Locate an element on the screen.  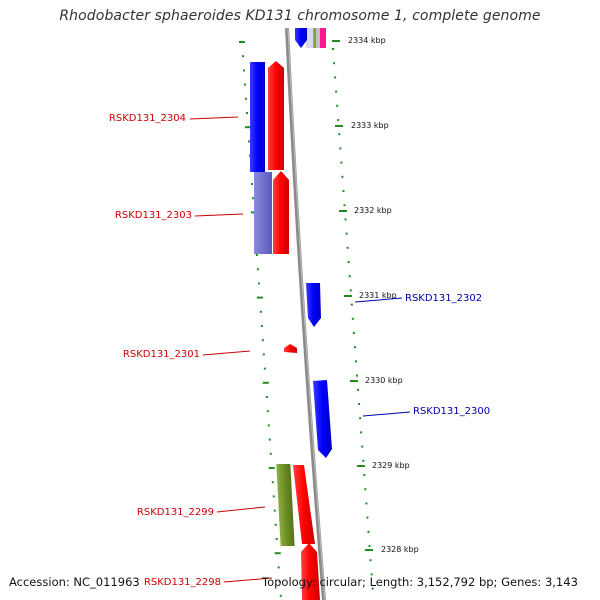
gene-label-2298: RSKD131_2298 is located at coordinates (182, 582).